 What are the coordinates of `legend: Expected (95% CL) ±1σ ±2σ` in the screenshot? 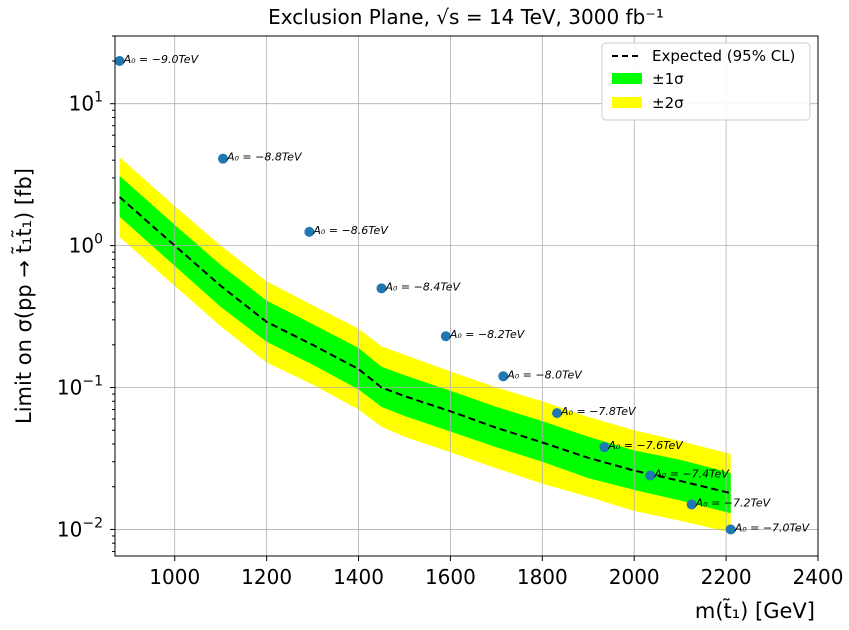 It's located at (706, 81).